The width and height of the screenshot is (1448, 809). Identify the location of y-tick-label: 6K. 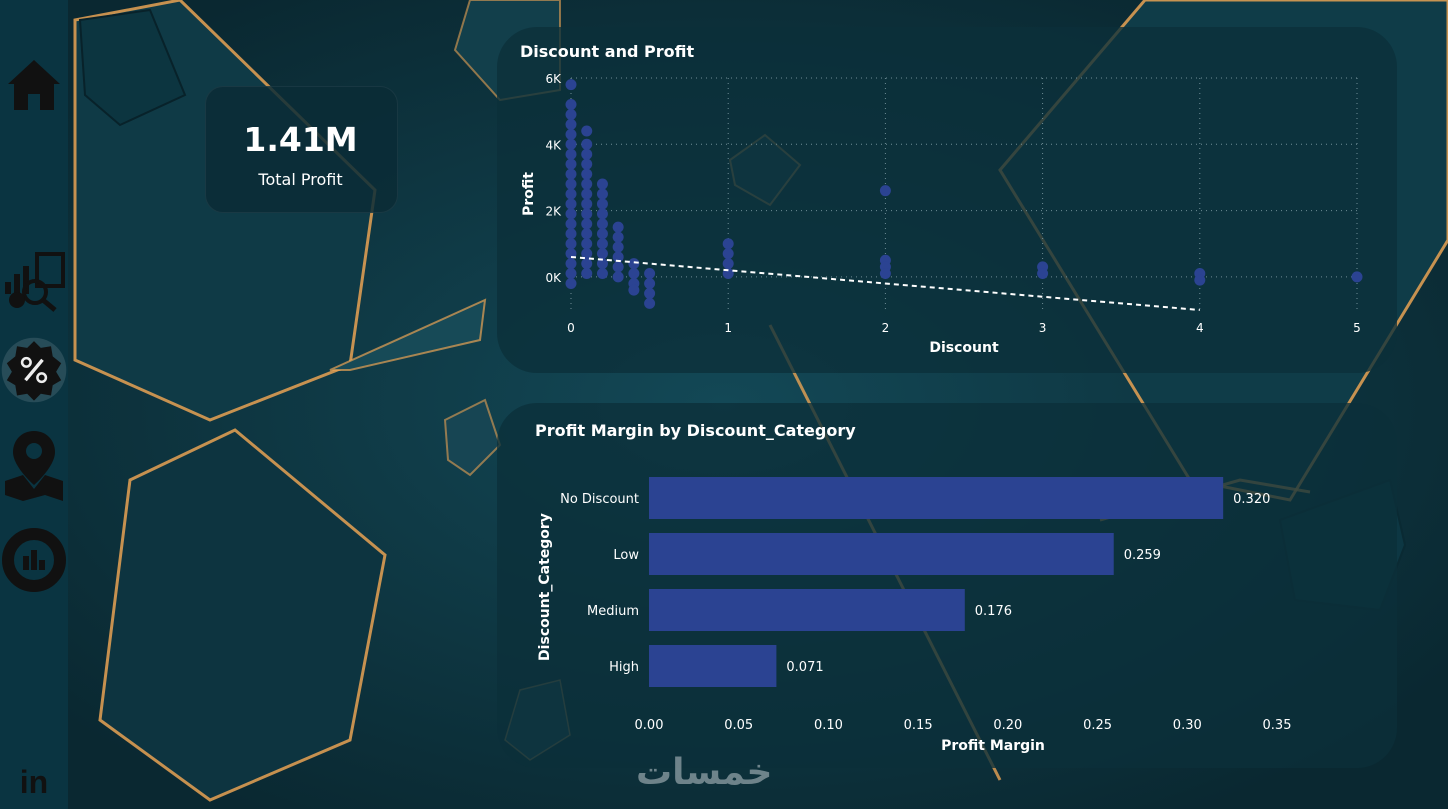
(553, 79).